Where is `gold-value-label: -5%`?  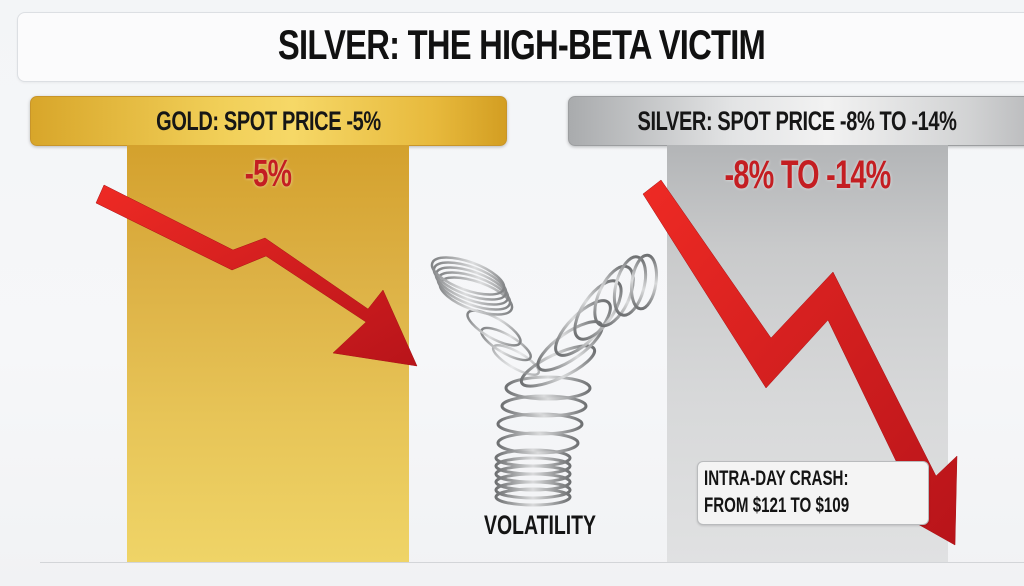 gold-value-label: -5% is located at coordinates (268, 174).